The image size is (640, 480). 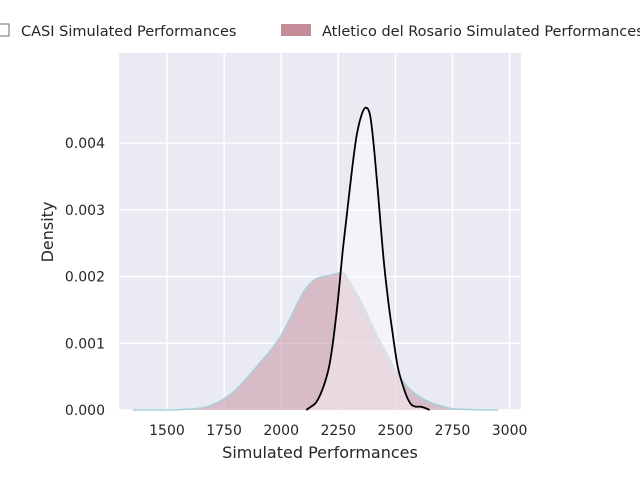 I want to click on x-tick-label: 2750, so click(x=453, y=431).